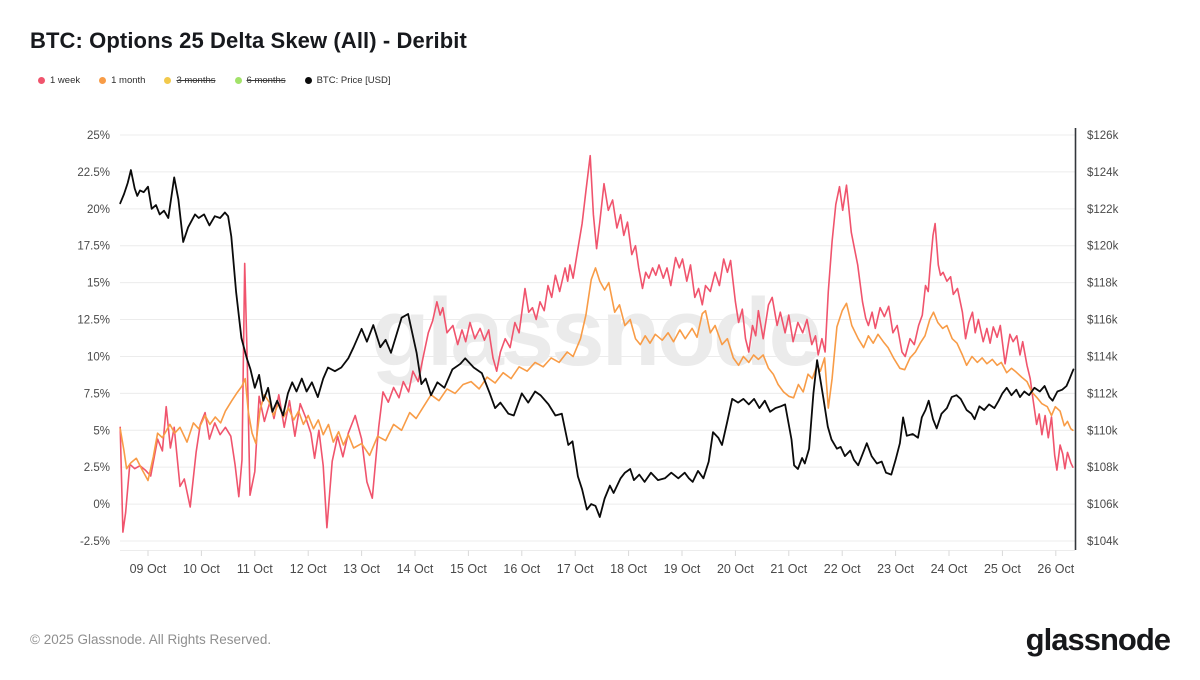  What do you see at coordinates (1103, 136) in the screenshot?
I see `y-right-tick-label: $126k` at bounding box center [1103, 136].